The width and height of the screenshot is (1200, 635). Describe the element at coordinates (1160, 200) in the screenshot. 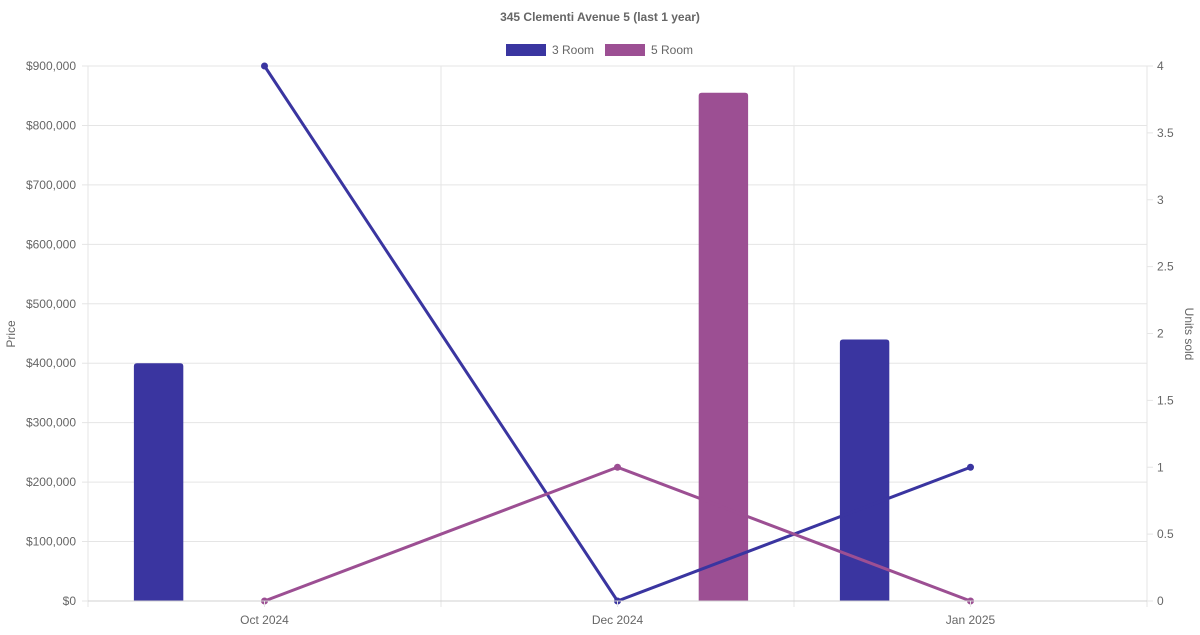

I see `right-tick-label: 3` at that location.